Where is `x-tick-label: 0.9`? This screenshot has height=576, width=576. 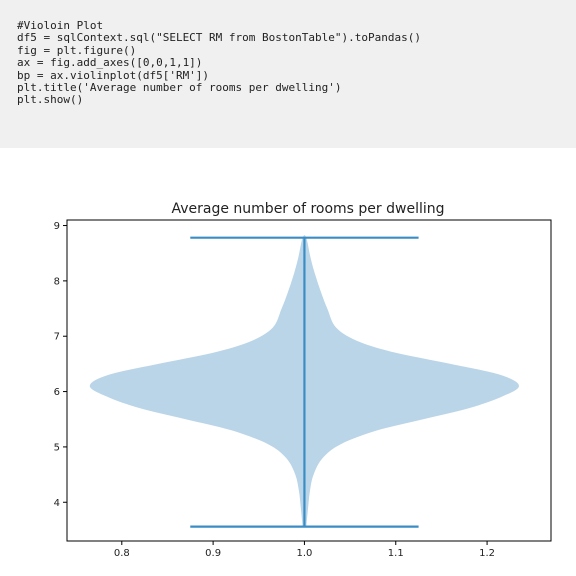
x-tick-label: 0.9 is located at coordinates (213, 553).